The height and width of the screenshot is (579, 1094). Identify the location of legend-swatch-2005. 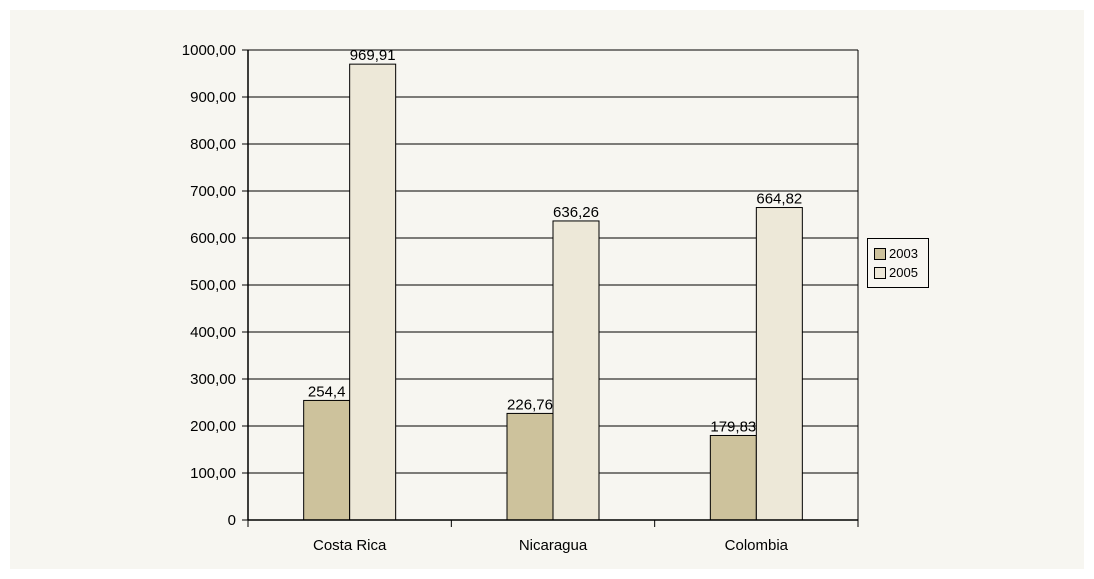
(880, 272).